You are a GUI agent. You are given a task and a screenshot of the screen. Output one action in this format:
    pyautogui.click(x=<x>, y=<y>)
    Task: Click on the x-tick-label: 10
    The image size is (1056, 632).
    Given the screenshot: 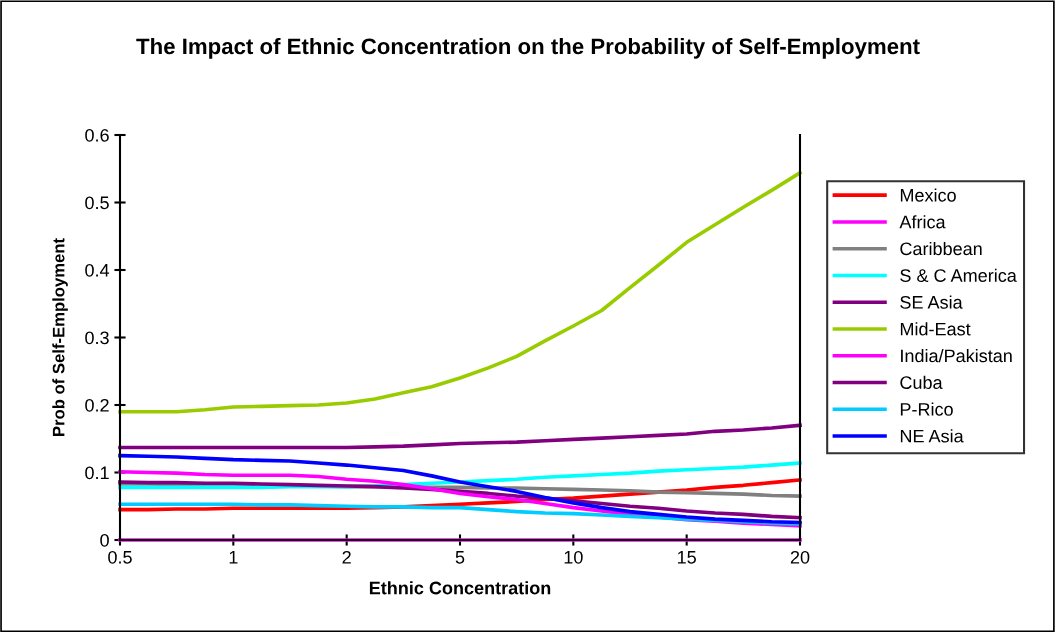 What is the action you would take?
    pyautogui.click(x=573, y=557)
    